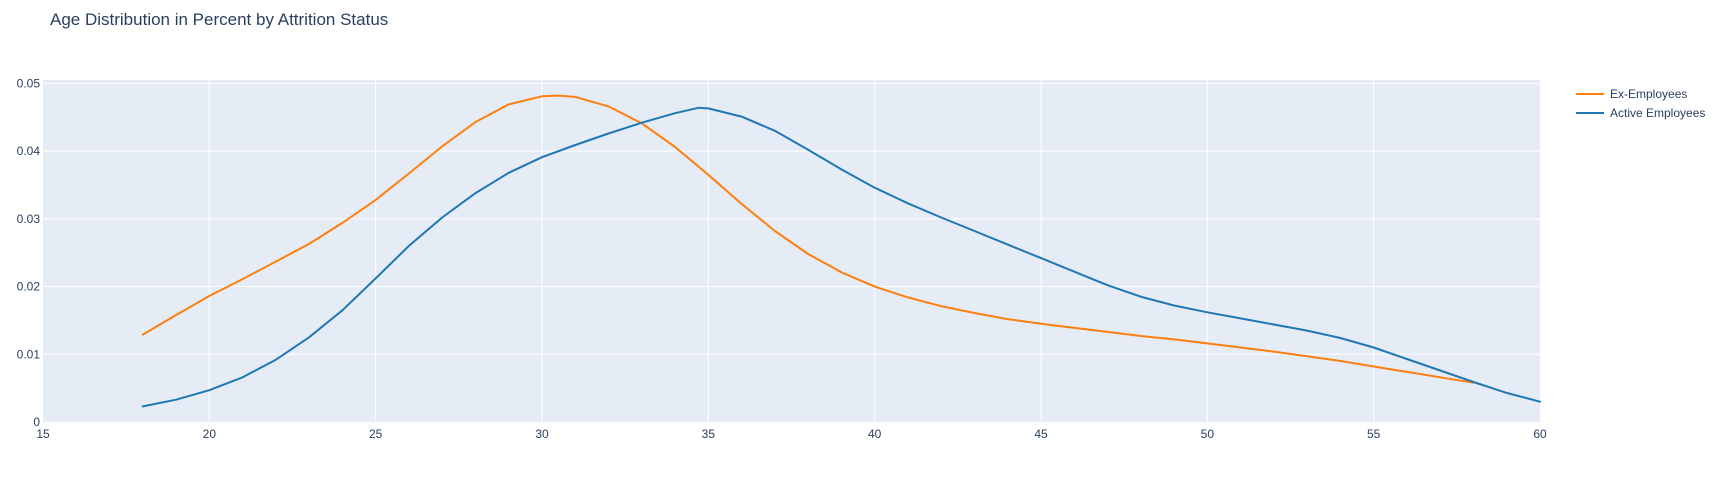  Describe the element at coordinates (1648, 94) in the screenshot. I see `legend-label: Ex-Employees` at that location.